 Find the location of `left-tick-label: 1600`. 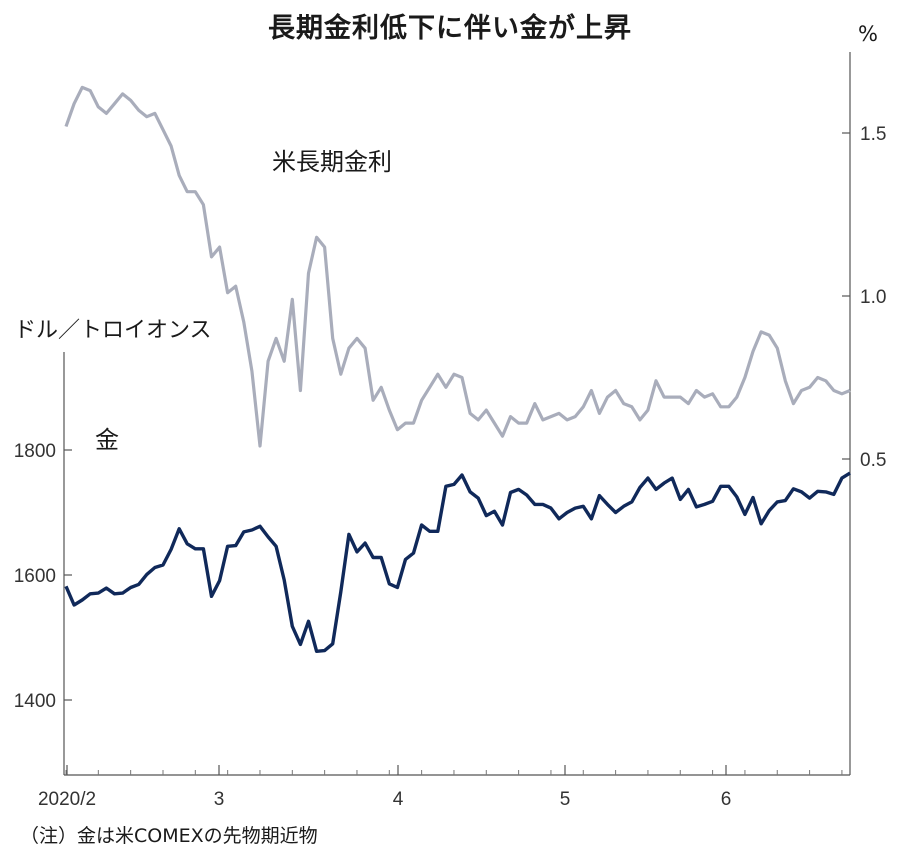

left-tick-label: 1600 is located at coordinates (35, 576).